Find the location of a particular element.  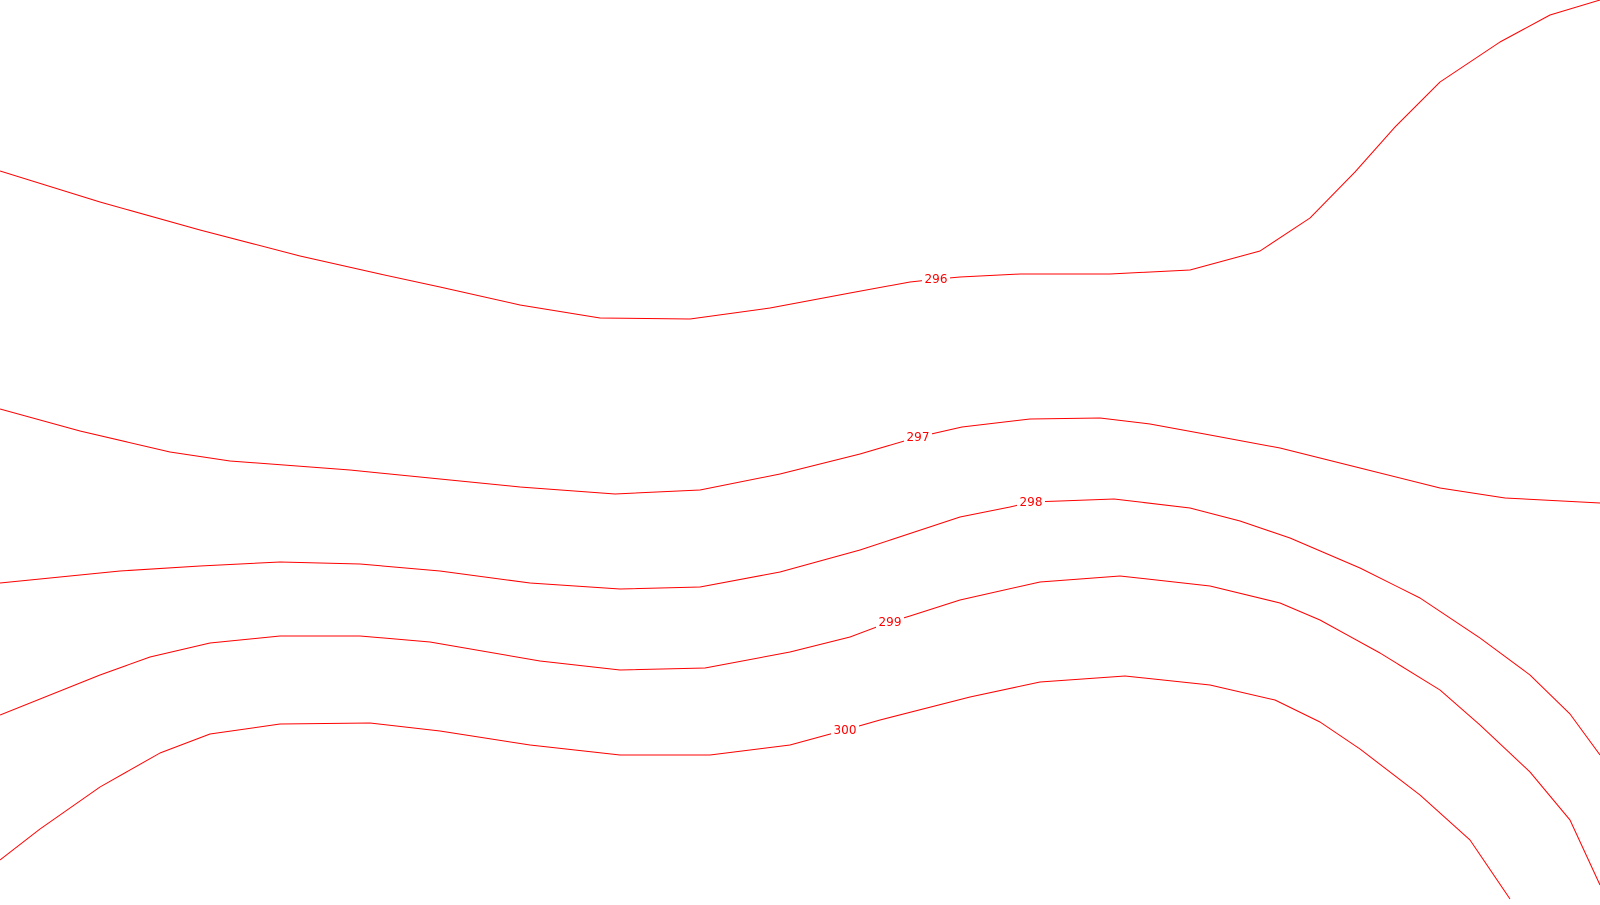

contour-label-300: 300 is located at coordinates (845, 730).